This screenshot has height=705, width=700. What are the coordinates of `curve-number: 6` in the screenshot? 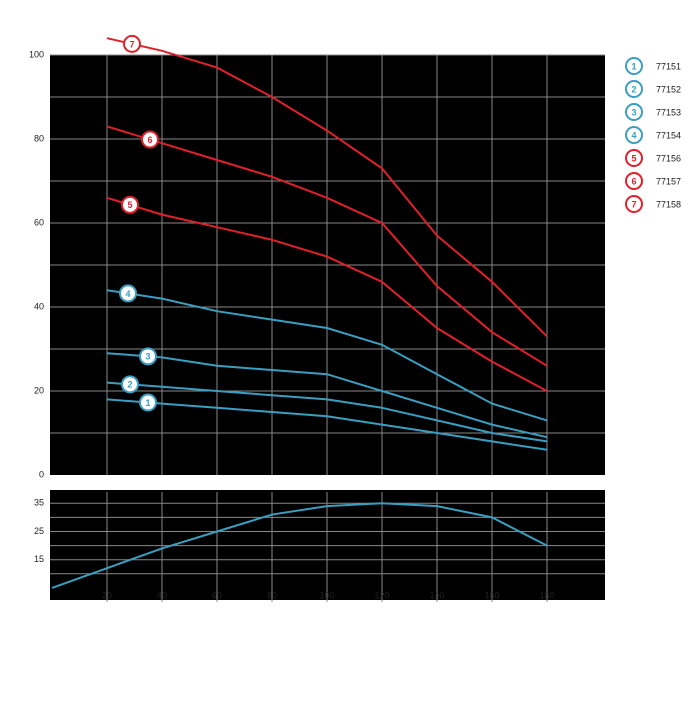 It's located at (149, 140).